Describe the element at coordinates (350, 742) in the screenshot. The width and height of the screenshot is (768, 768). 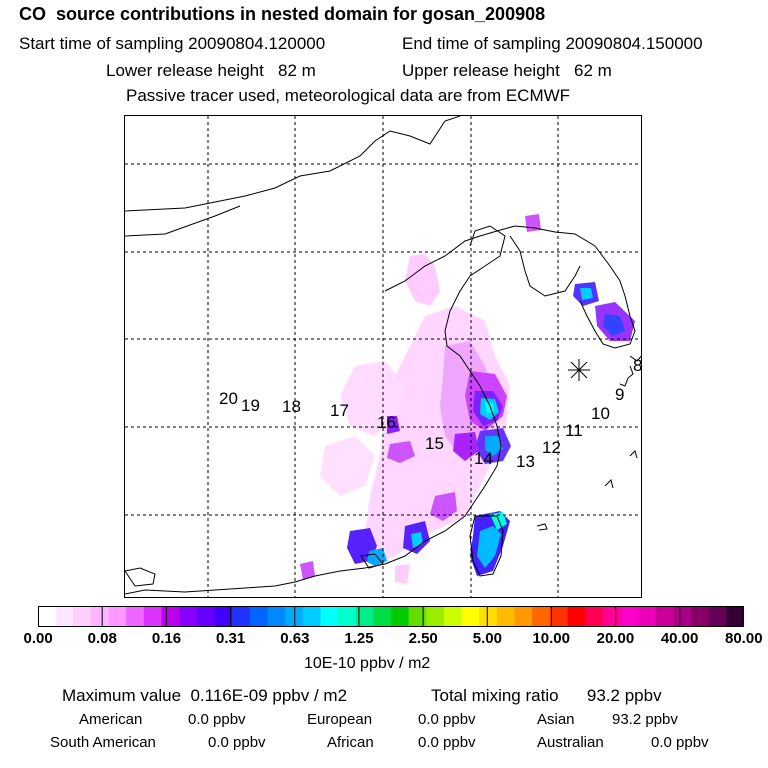
I see `source-label-african: African` at that location.